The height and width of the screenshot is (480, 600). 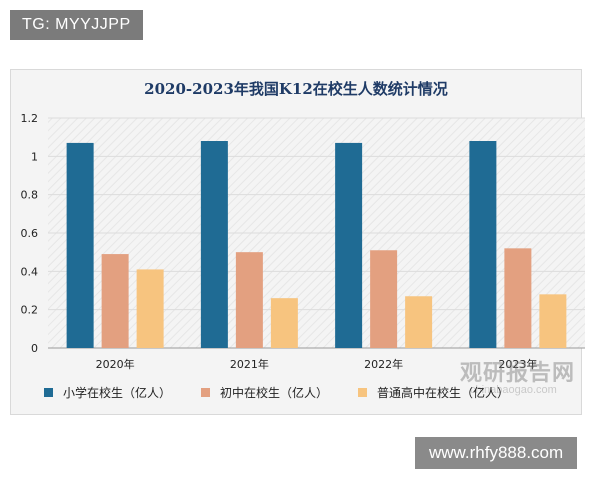 I want to click on x-axis-ticks: 2020年 2021年 2022年 2023年, so click(x=317, y=364).